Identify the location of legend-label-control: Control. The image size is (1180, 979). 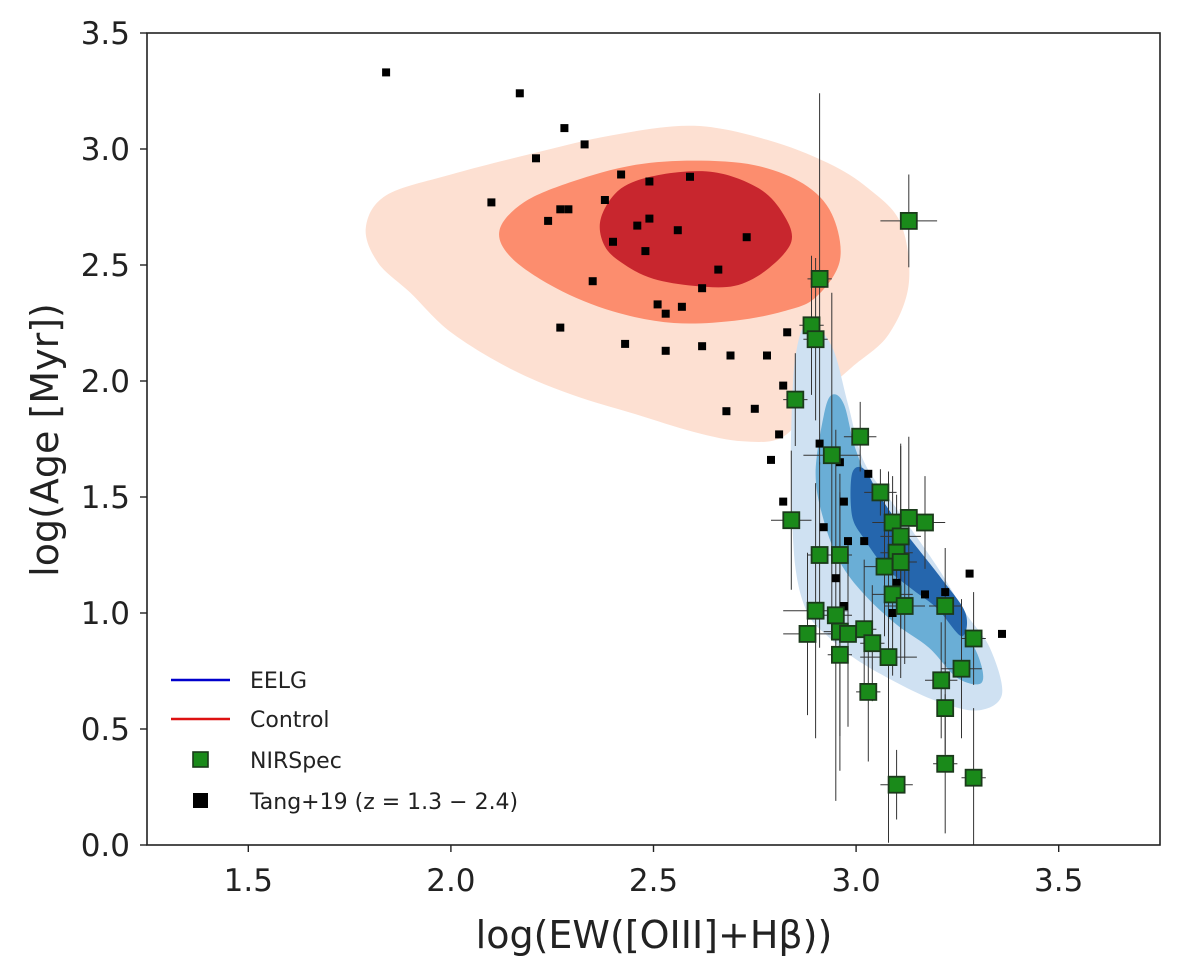
(290, 720).